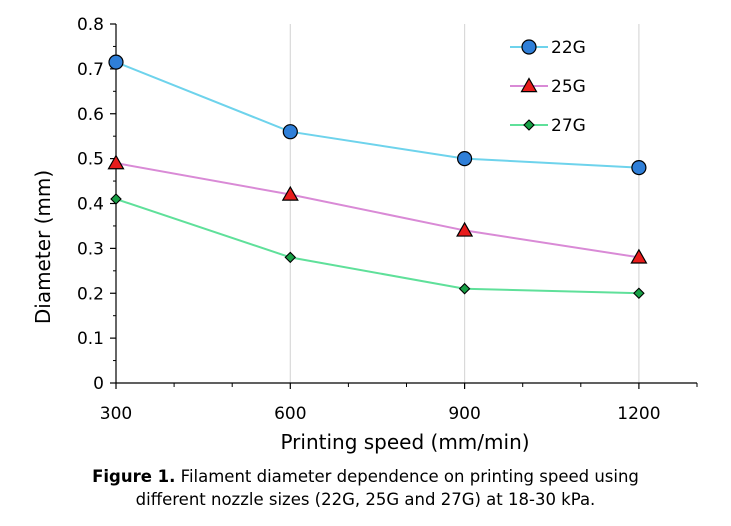 The width and height of the screenshot is (731, 526). What do you see at coordinates (90, 205) in the screenshot?
I see `y-tick-label: 0.4` at bounding box center [90, 205].